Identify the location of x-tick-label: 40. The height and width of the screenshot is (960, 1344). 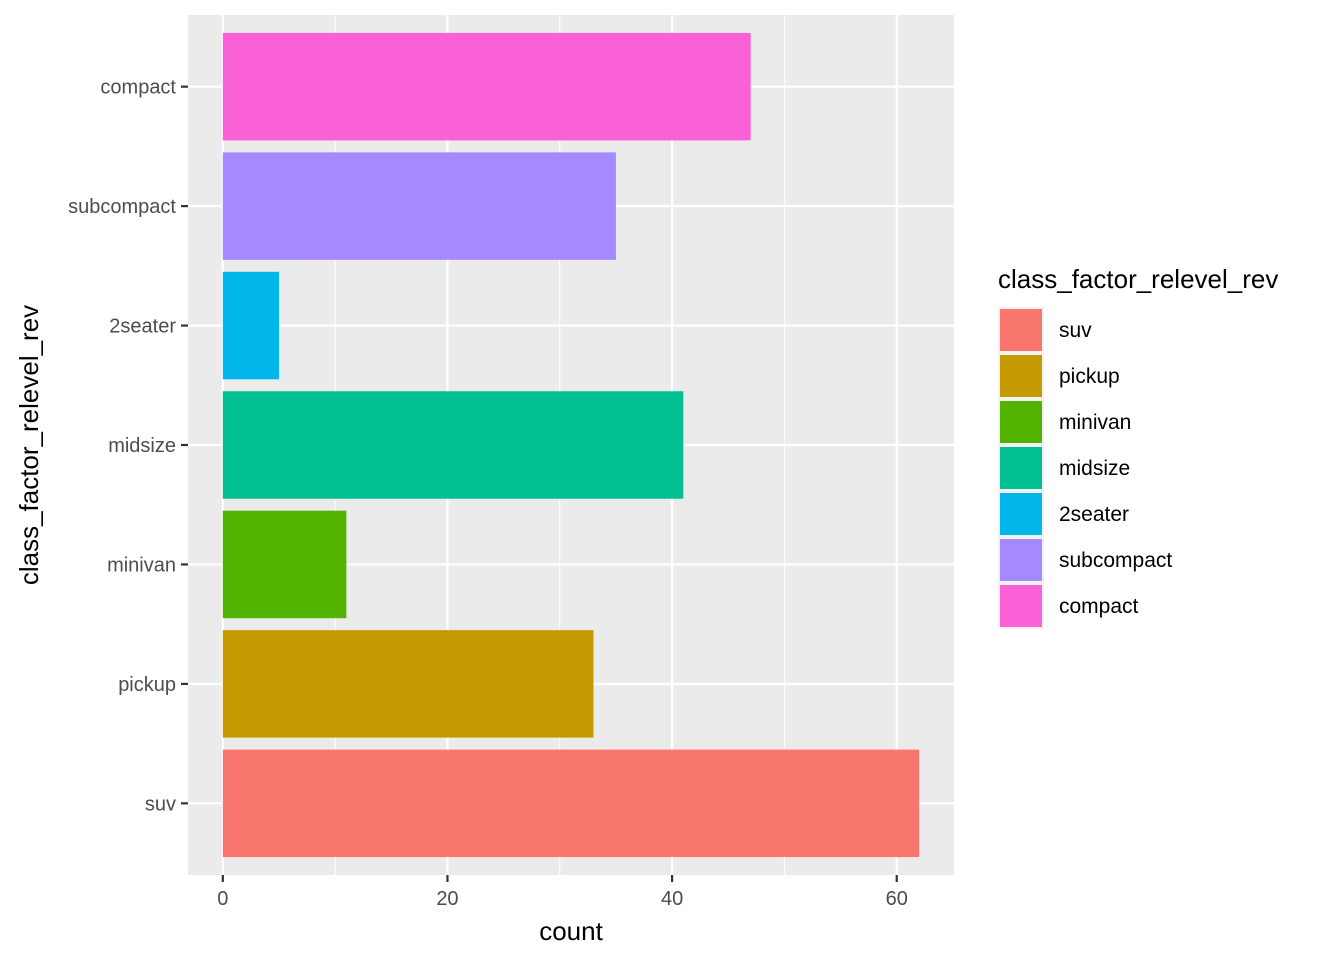
(672, 899).